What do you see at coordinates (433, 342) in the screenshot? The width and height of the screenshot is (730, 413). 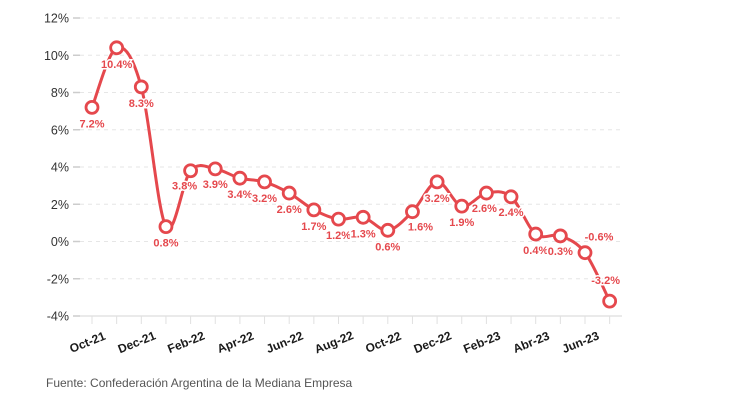 I see `x-tick-label: Dec-22` at bounding box center [433, 342].